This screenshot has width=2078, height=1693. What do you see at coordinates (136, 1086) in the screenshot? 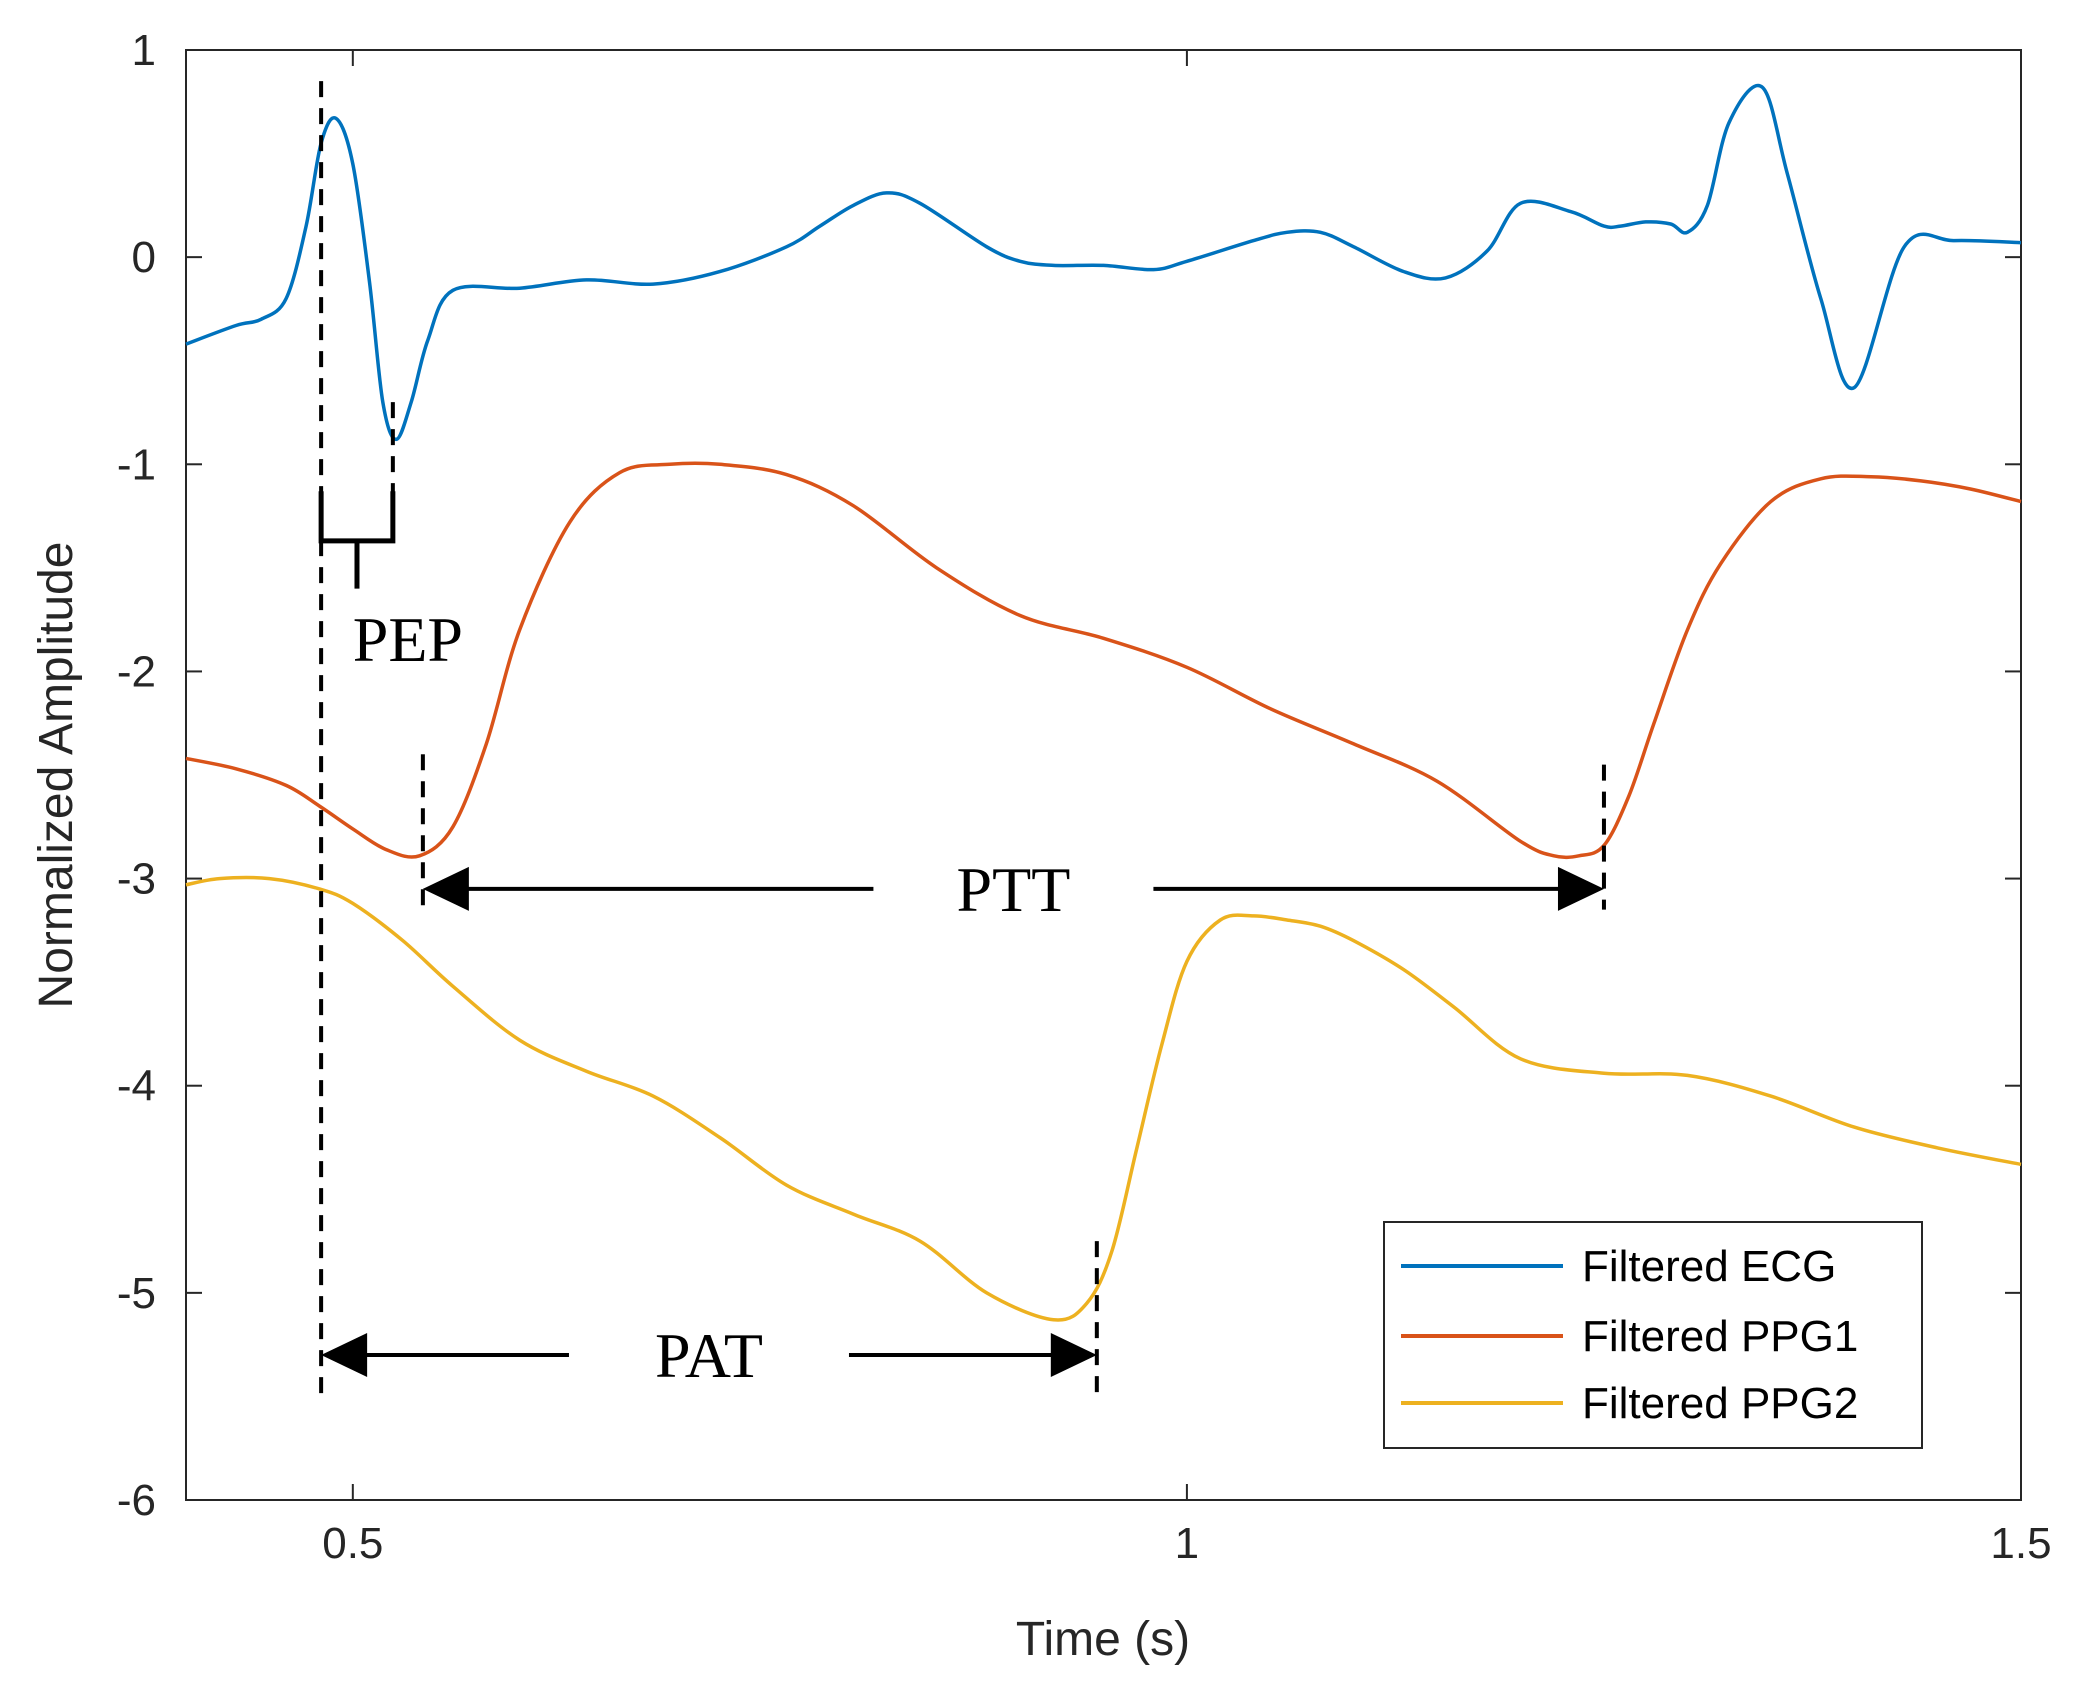
I see `y-tick-label: -4` at bounding box center [136, 1086].